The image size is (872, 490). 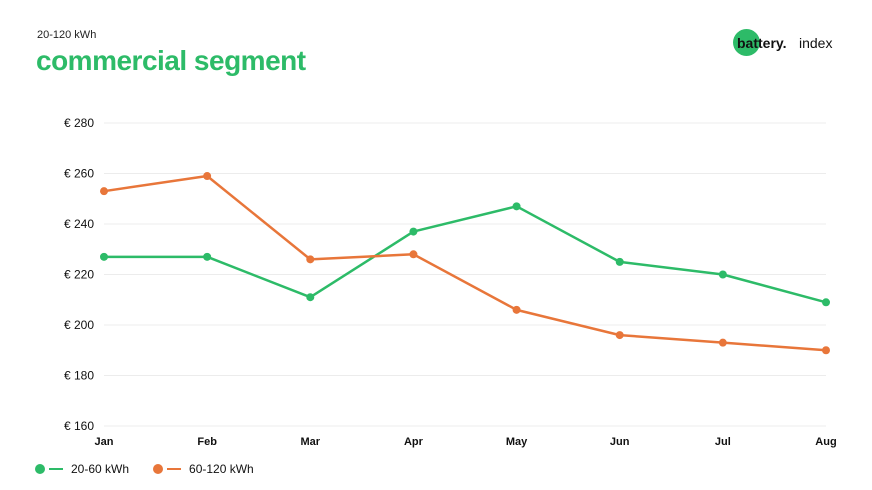 What do you see at coordinates (788, 44) in the screenshot?
I see `battery-index-logo: battery. index` at bounding box center [788, 44].